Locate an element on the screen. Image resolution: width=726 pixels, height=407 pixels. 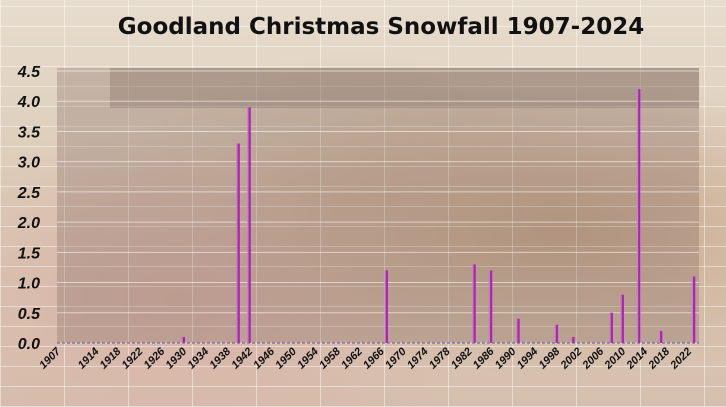
y-tick-label: 4.5 is located at coordinates (29, 72).